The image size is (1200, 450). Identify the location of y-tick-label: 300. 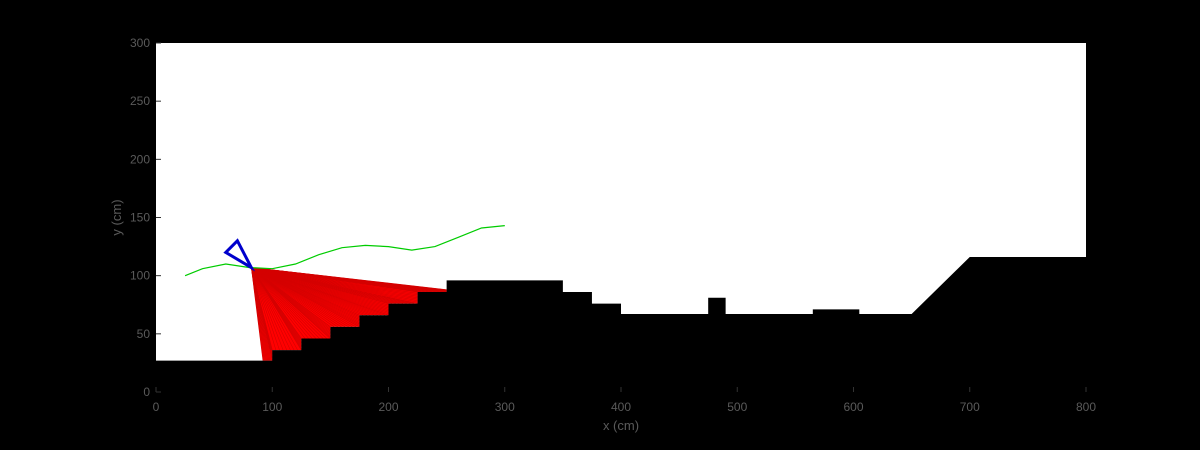
(140, 43).